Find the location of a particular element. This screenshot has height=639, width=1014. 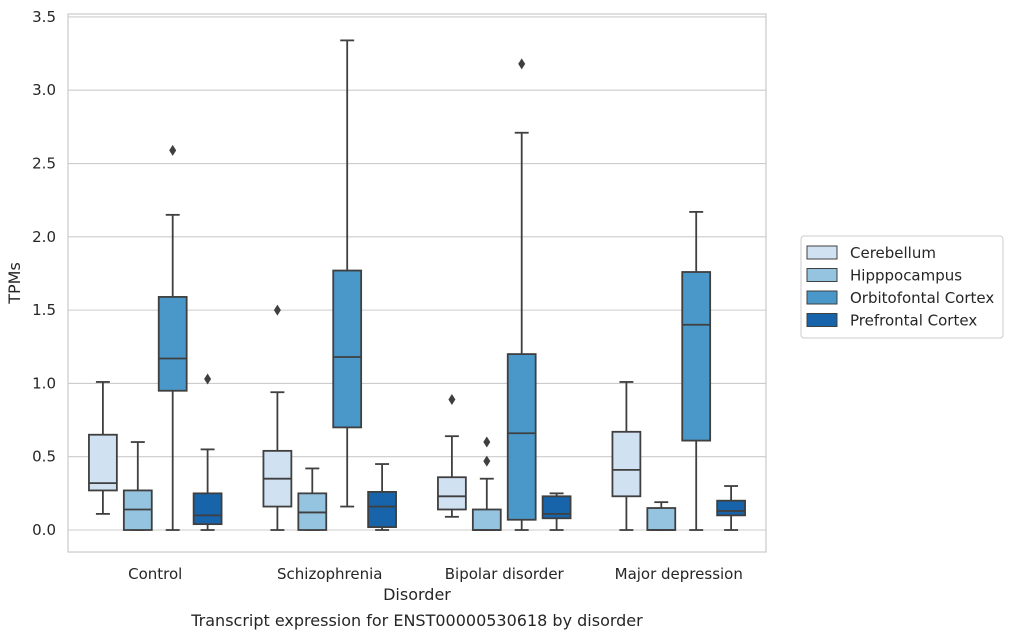

x-tick-label: Control is located at coordinates (155, 574).